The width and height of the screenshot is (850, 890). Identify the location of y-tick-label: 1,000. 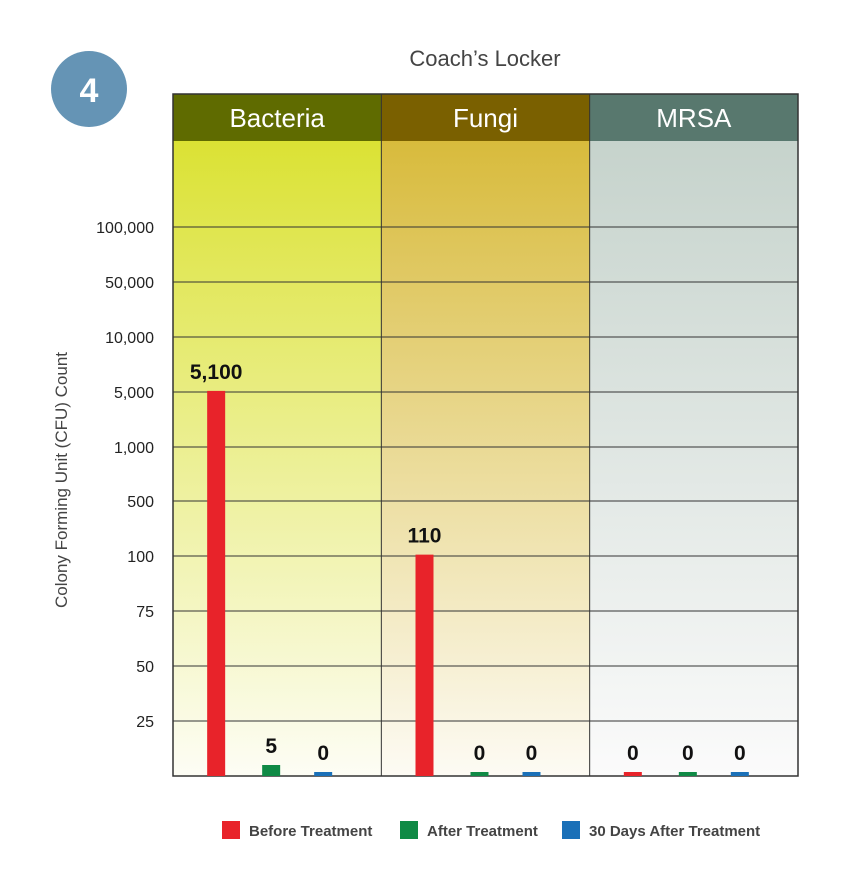
(134, 448).